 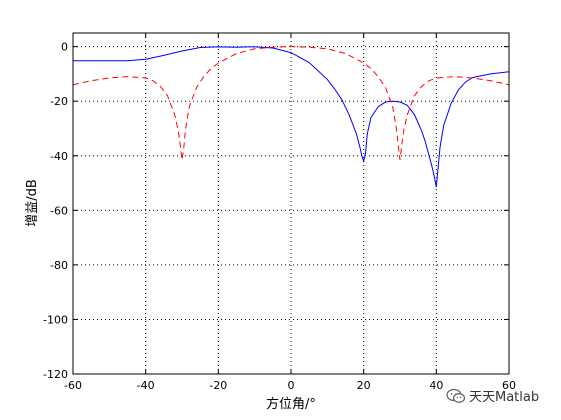 What do you see at coordinates (64, 47) in the screenshot?
I see `y-tick-label: 0` at bounding box center [64, 47].